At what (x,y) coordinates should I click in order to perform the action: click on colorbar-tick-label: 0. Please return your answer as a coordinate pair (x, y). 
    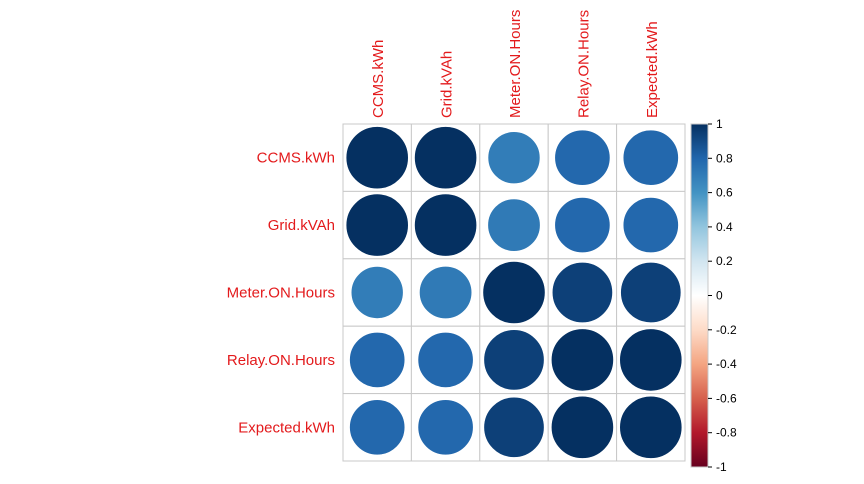
    Looking at the image, I should click on (719, 296).